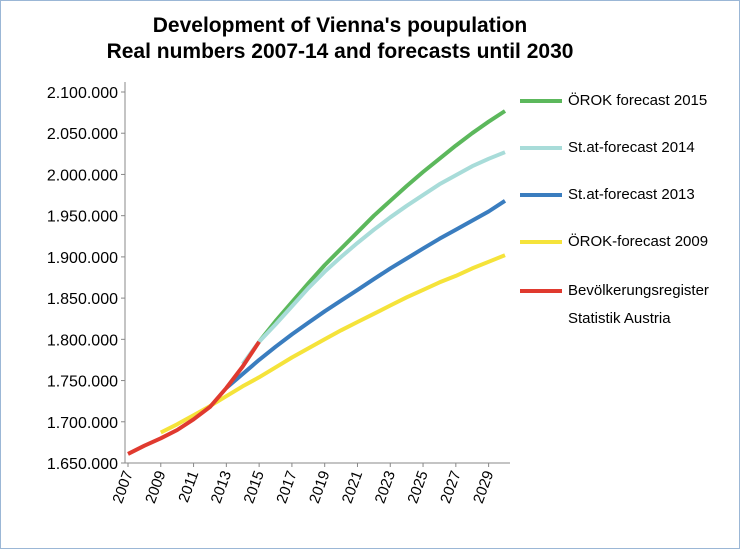 This screenshot has width=740, height=549. I want to click on y-tick-label: 1.850.000, so click(82, 299).